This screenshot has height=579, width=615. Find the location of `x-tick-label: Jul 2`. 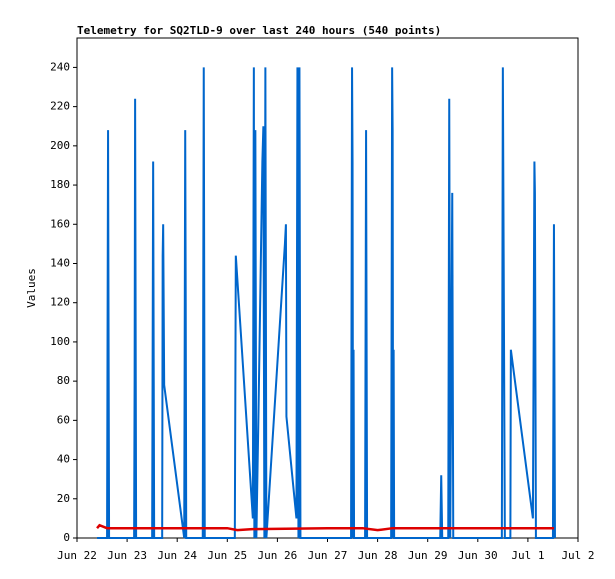

x-tick-label: Jul 2 is located at coordinates (577, 555).